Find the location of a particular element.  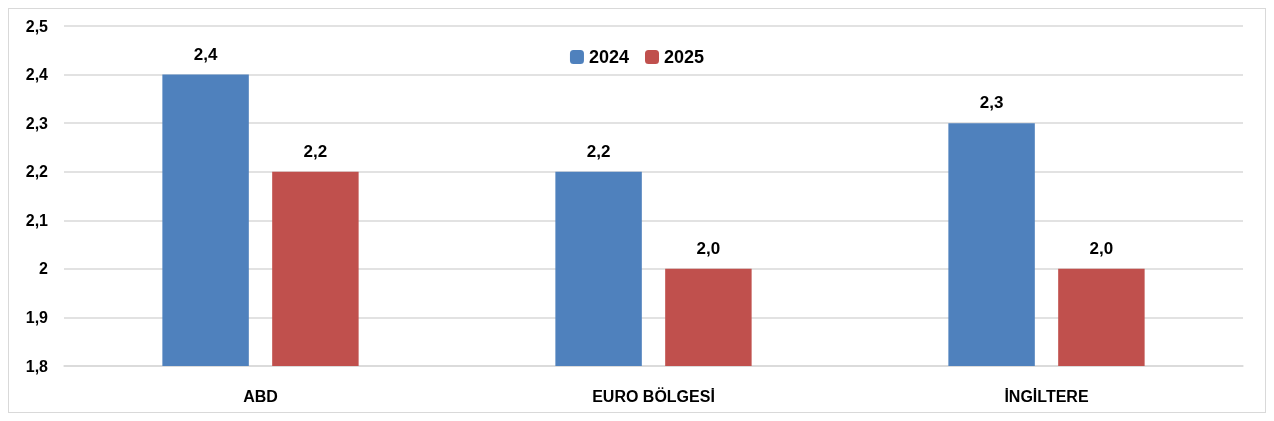

y-tick-label: 2,3 is located at coordinates (37, 123).